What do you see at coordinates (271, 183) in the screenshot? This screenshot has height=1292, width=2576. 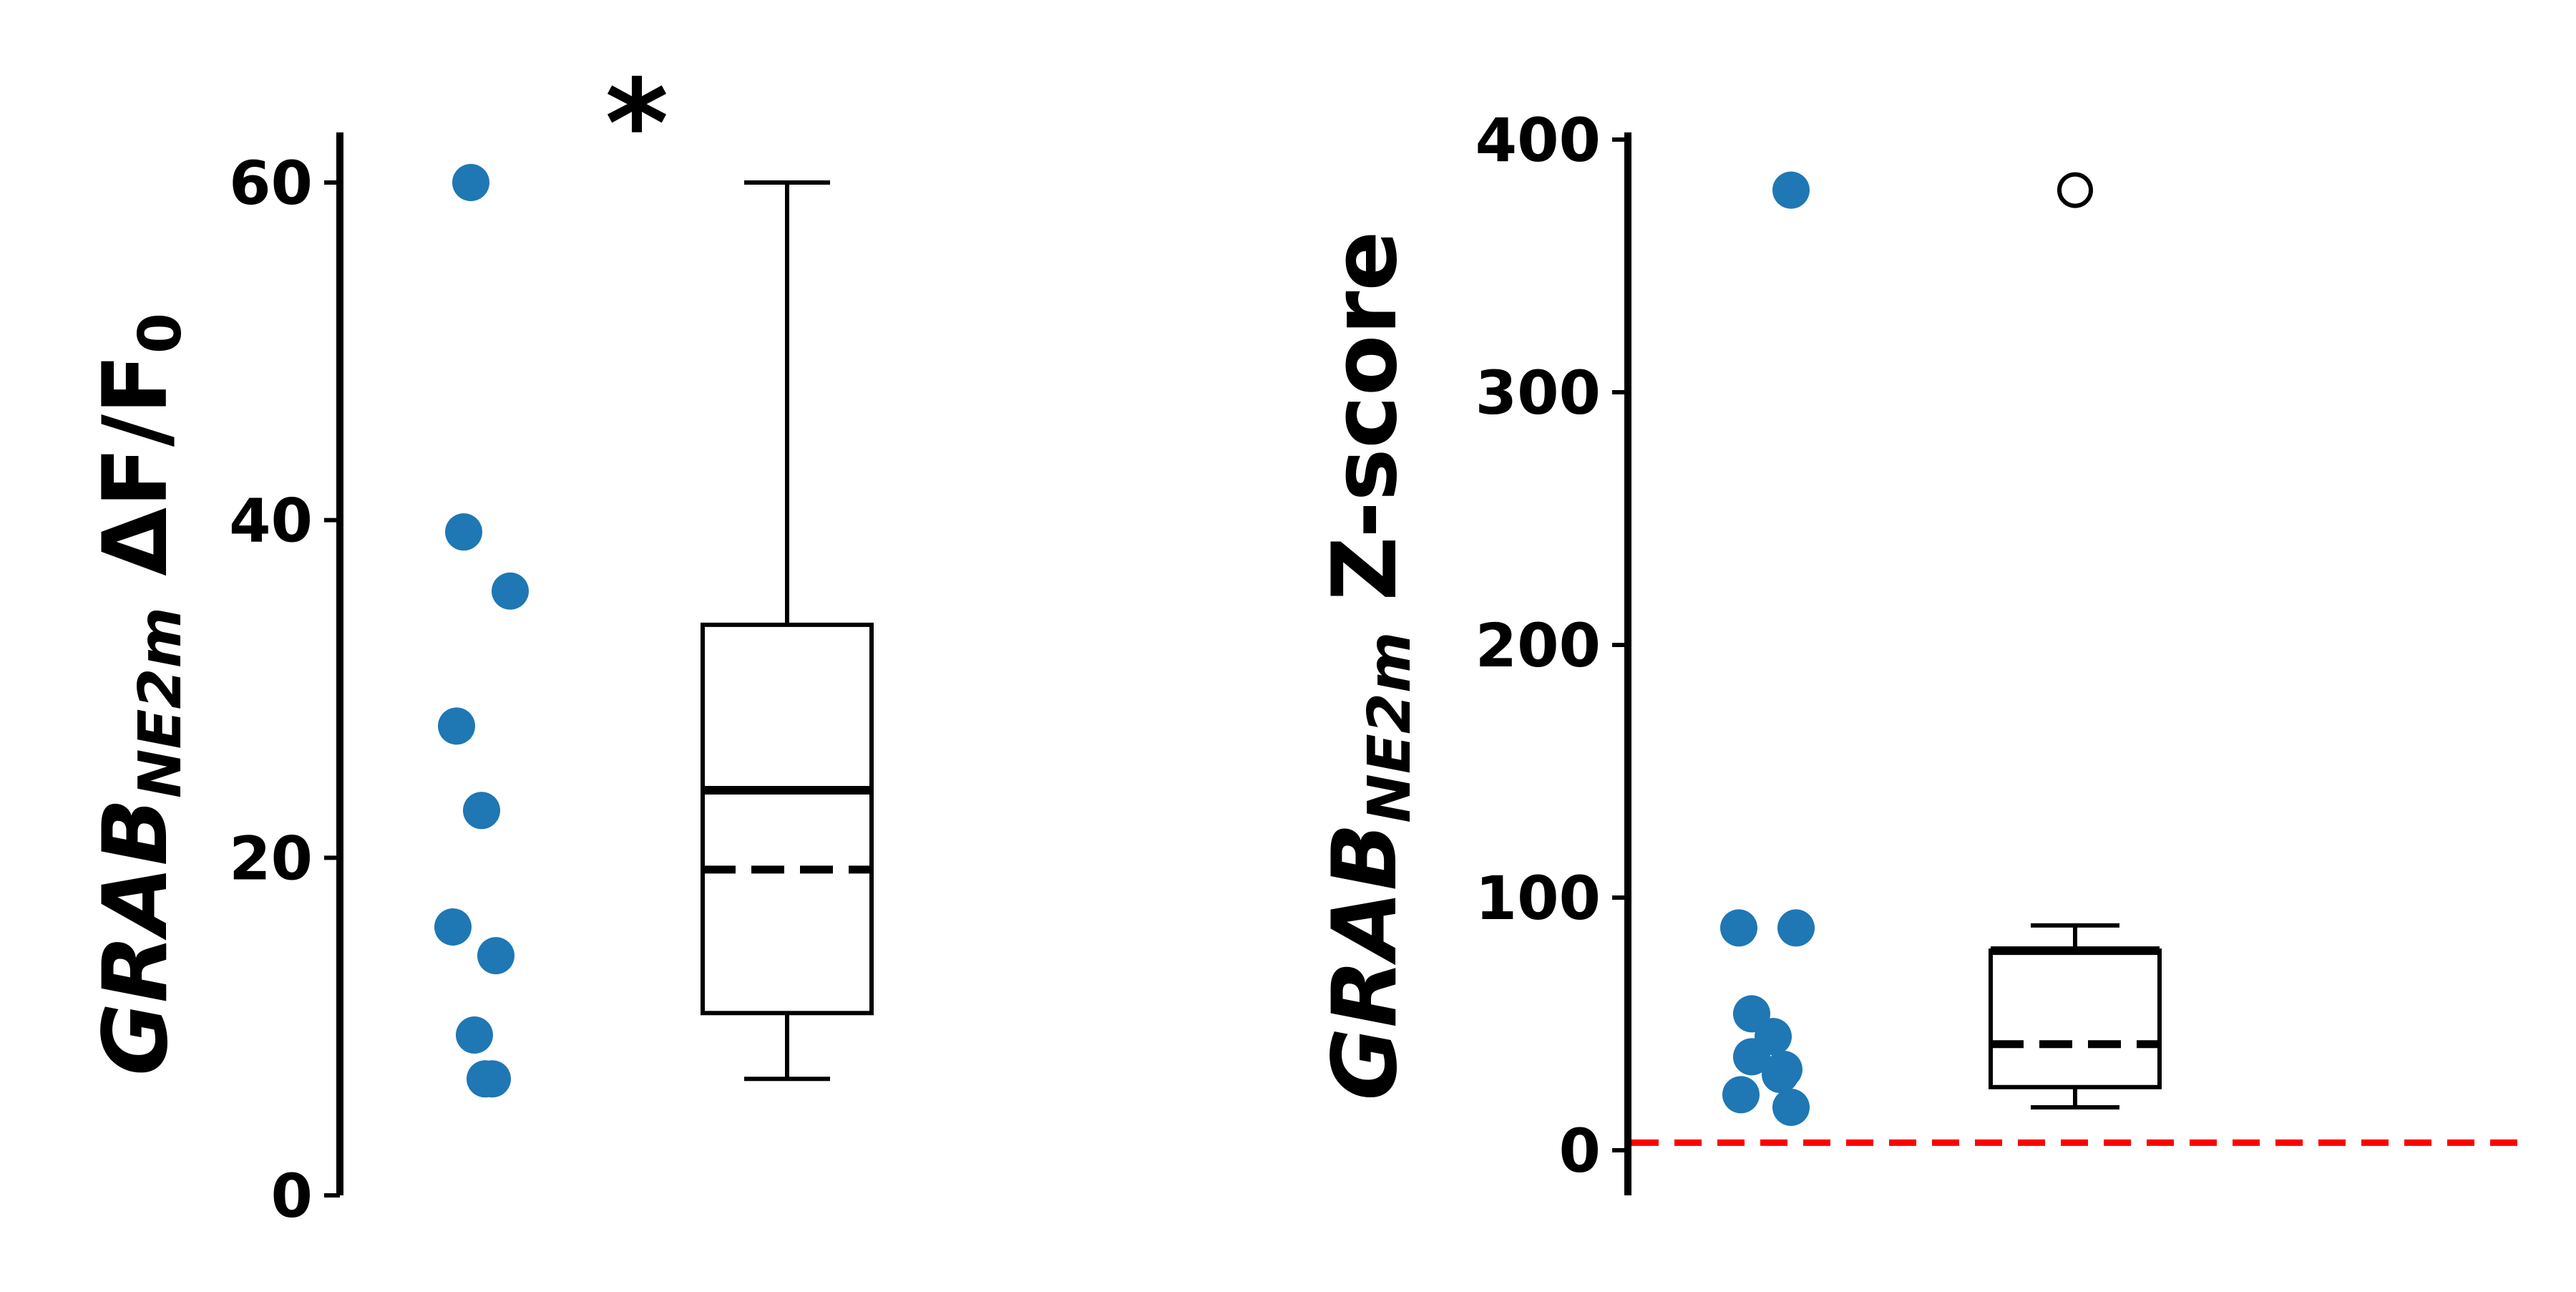 I see `left-y-tick-label: 60` at bounding box center [271, 183].